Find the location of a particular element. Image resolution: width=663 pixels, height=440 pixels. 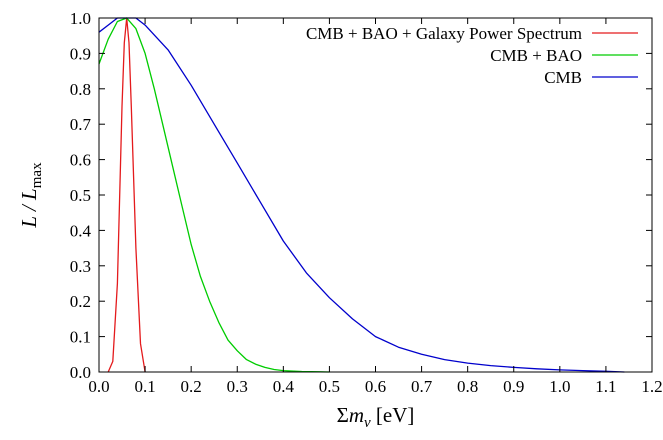

x-tick-label: 1.0 is located at coordinates (559, 386).